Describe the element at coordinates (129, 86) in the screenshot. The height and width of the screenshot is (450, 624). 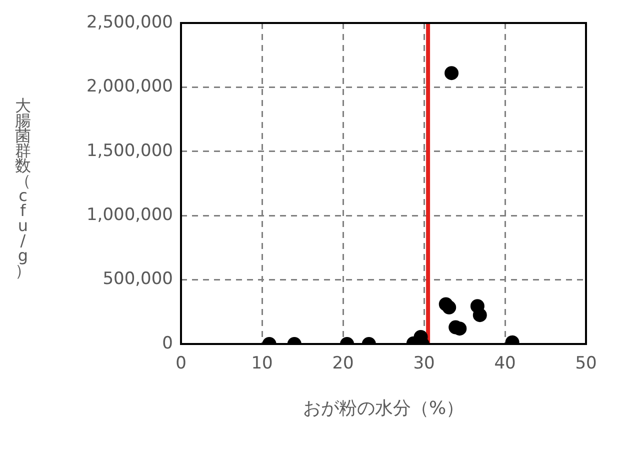
I see `y-tick-label: 2,000,000` at that location.